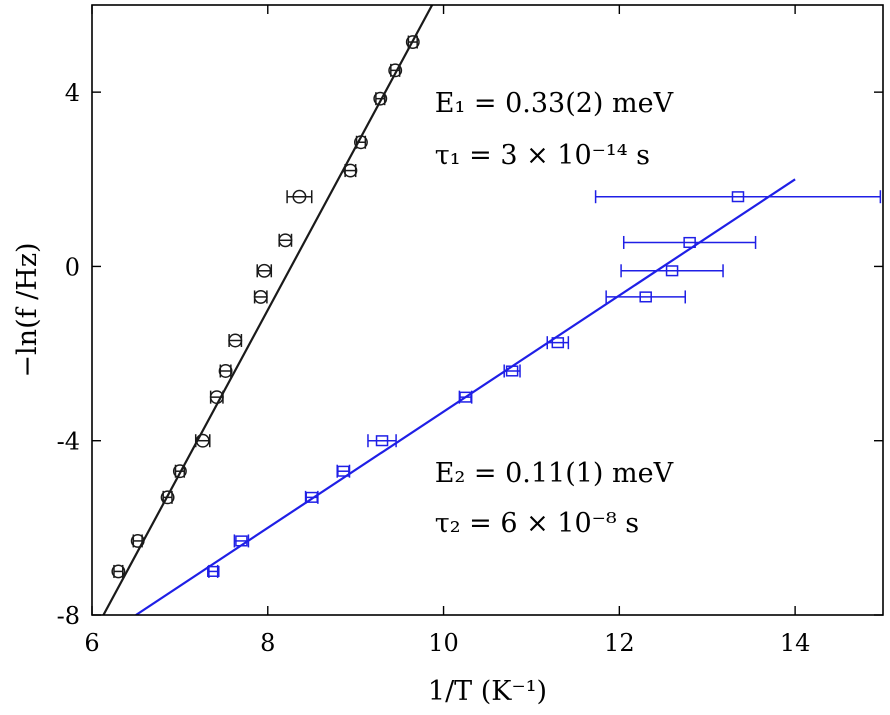 The width and height of the screenshot is (890, 715). Describe the element at coordinates (619, 643) in the screenshot. I see `x-tick-label-3: 12` at that location.